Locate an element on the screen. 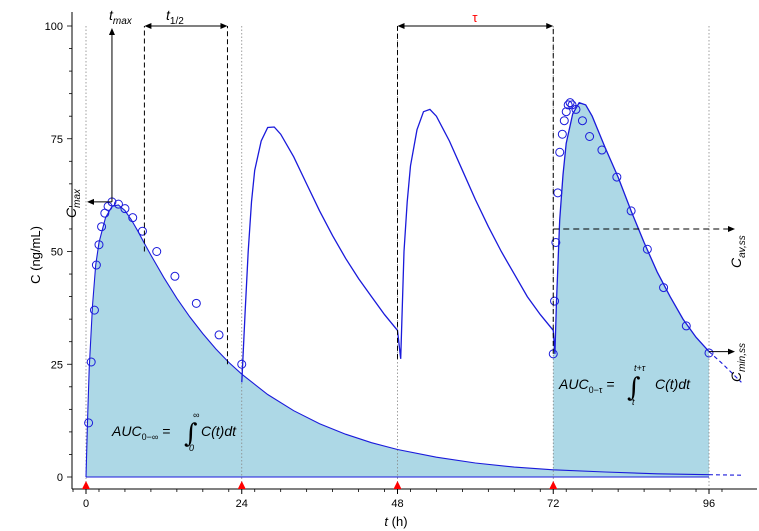 The height and width of the screenshot is (531, 759). x-tick-label: 24 is located at coordinates (242, 504).